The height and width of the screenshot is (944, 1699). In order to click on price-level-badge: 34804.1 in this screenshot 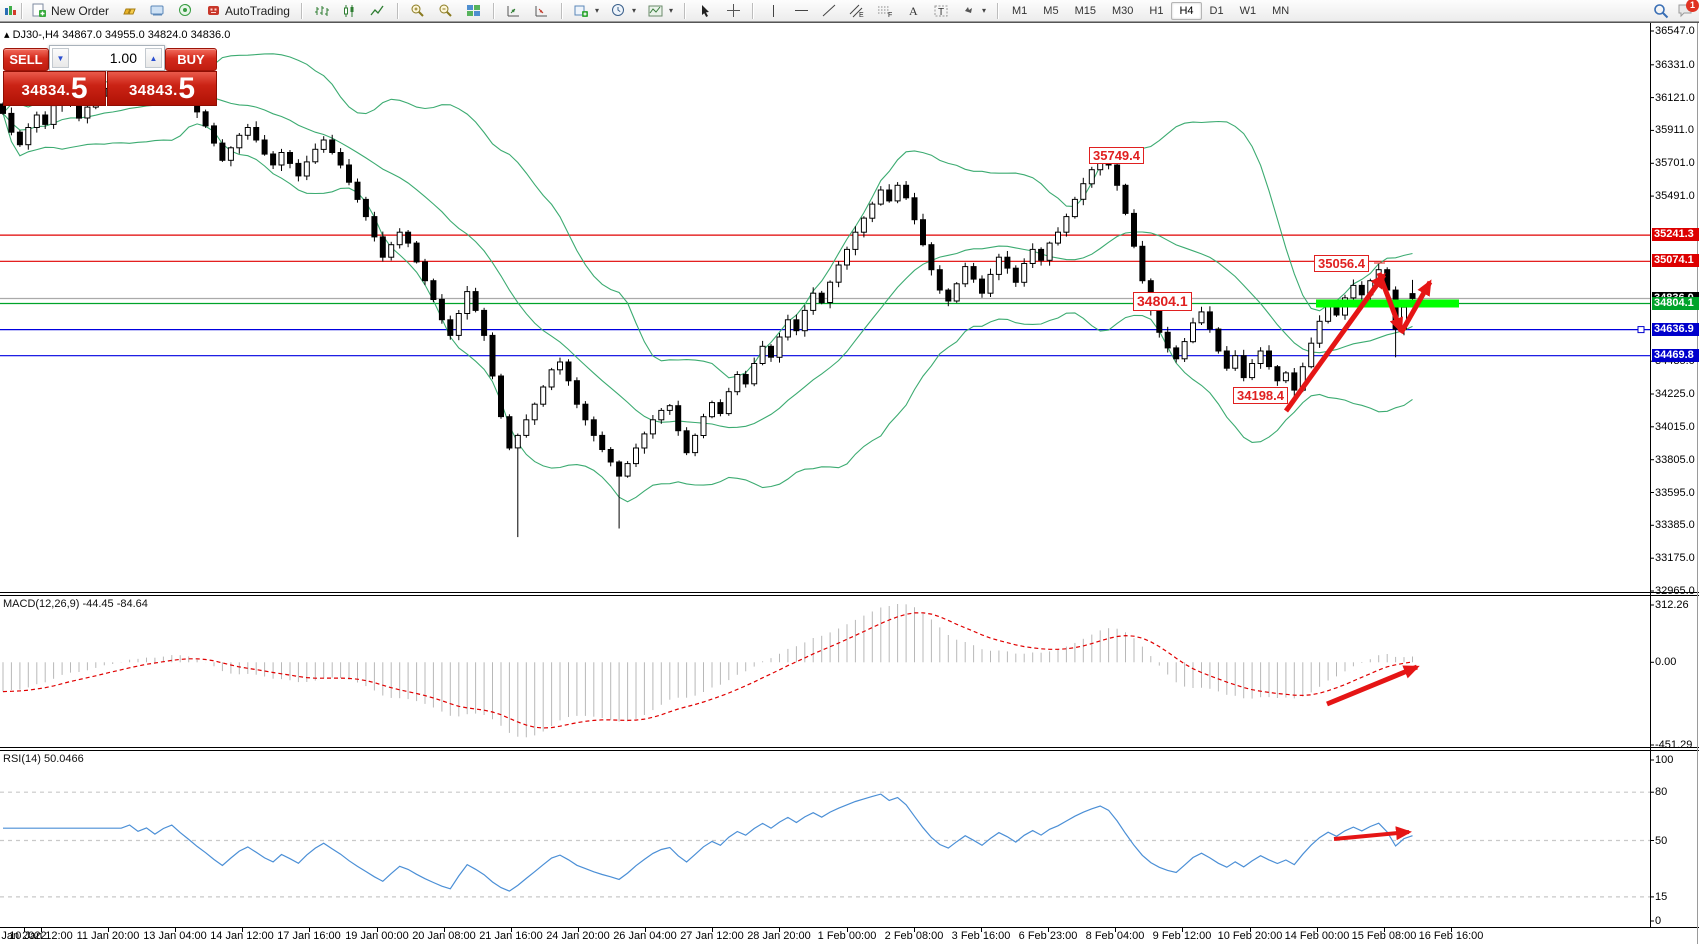, I will do `click(1675, 303)`.